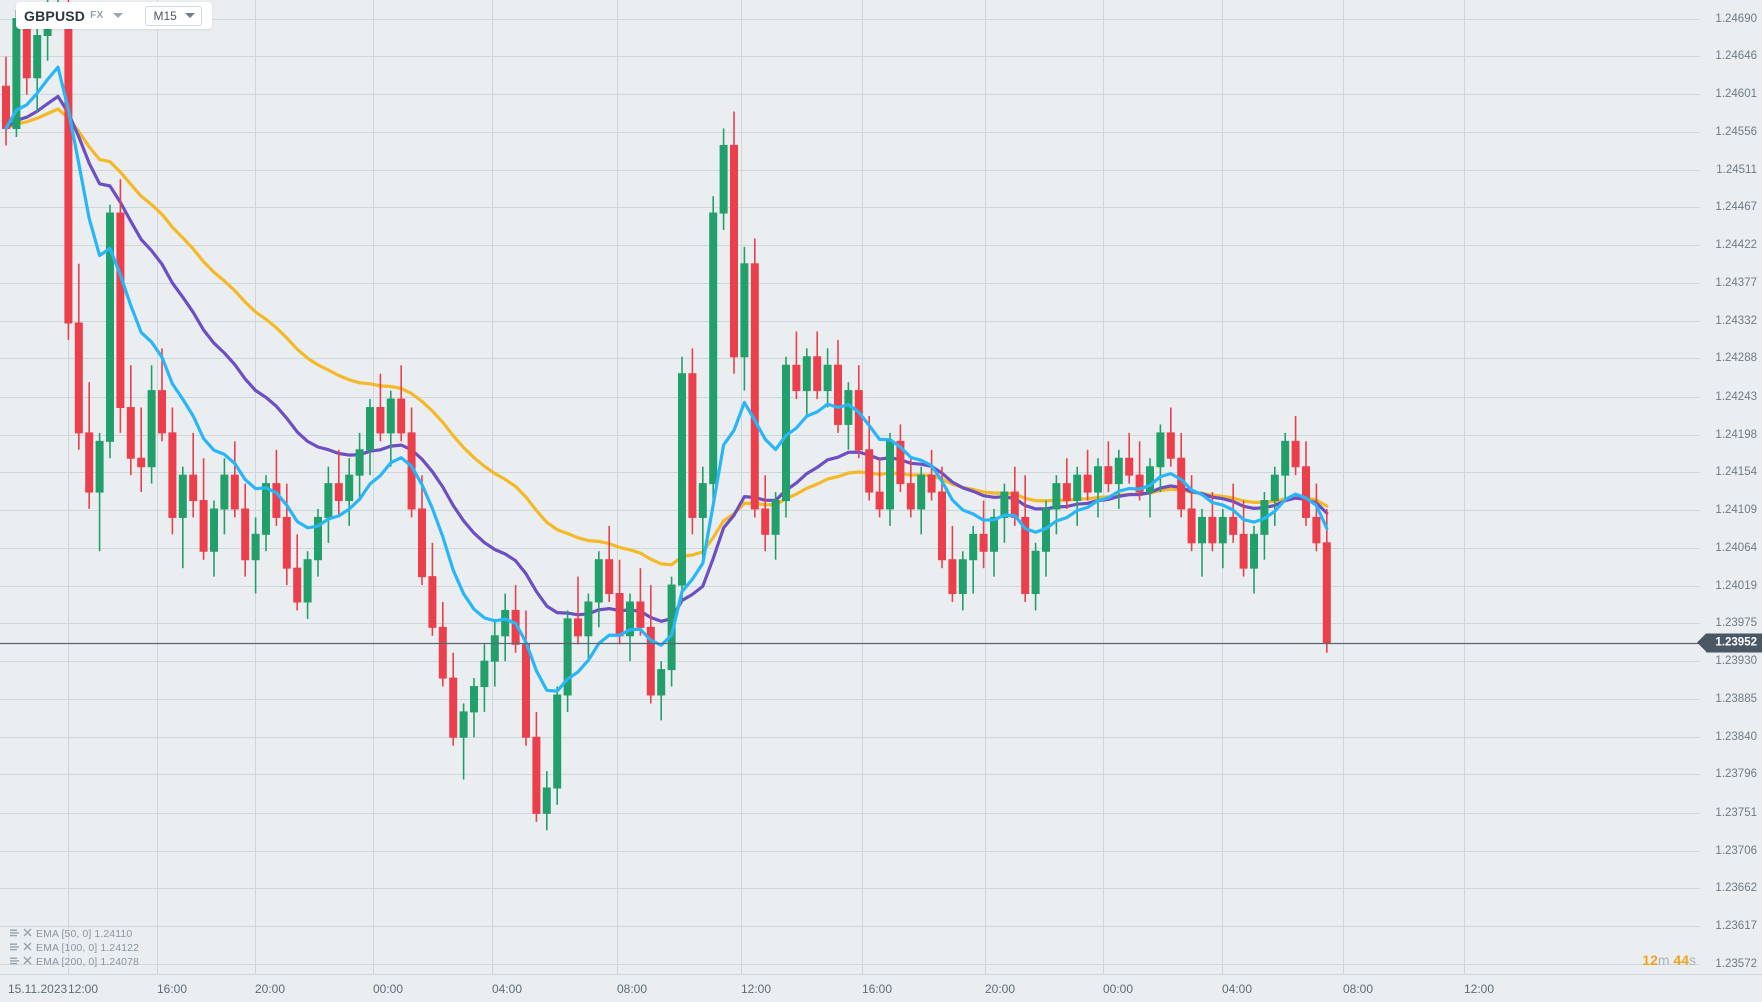 The image size is (1762, 1002). Describe the element at coordinates (173, 15) in the screenshot. I see `timeframe-selector: M15` at that location.